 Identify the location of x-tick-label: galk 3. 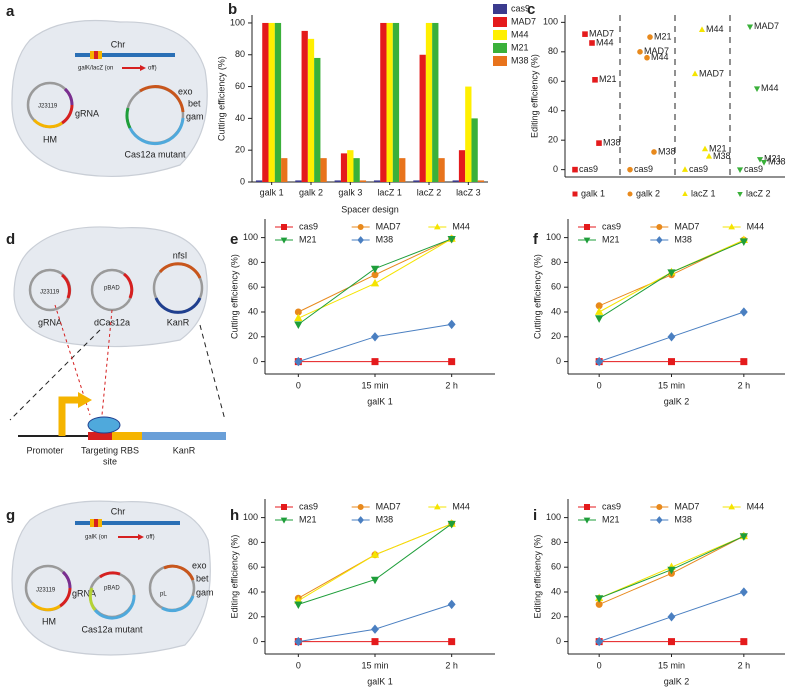
(350, 192).